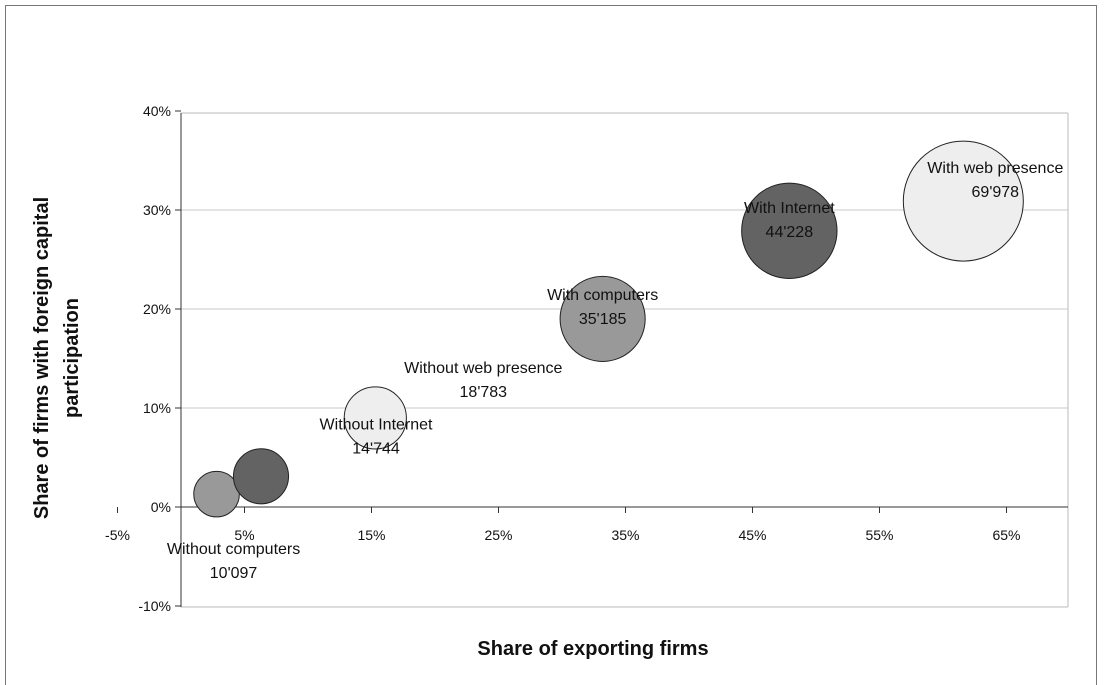 Image resolution: width=1104 pixels, height=685 pixels. What do you see at coordinates (72, 358) in the screenshot?
I see `y-axis-title-line-2: participation` at bounding box center [72, 358].